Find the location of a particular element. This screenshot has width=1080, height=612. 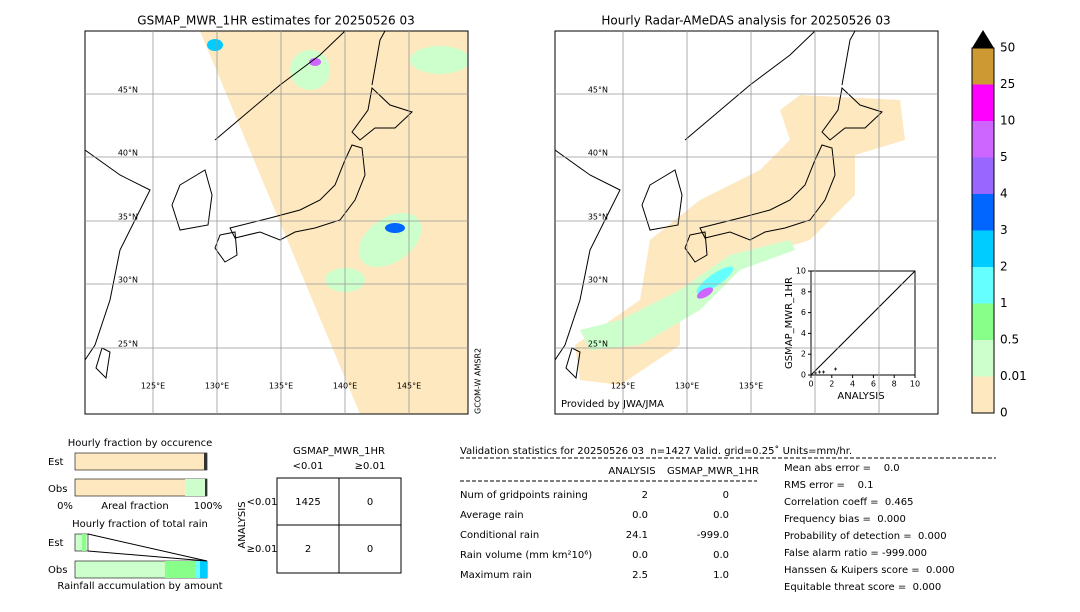

colorbar-label: 1 is located at coordinates (1004, 303).